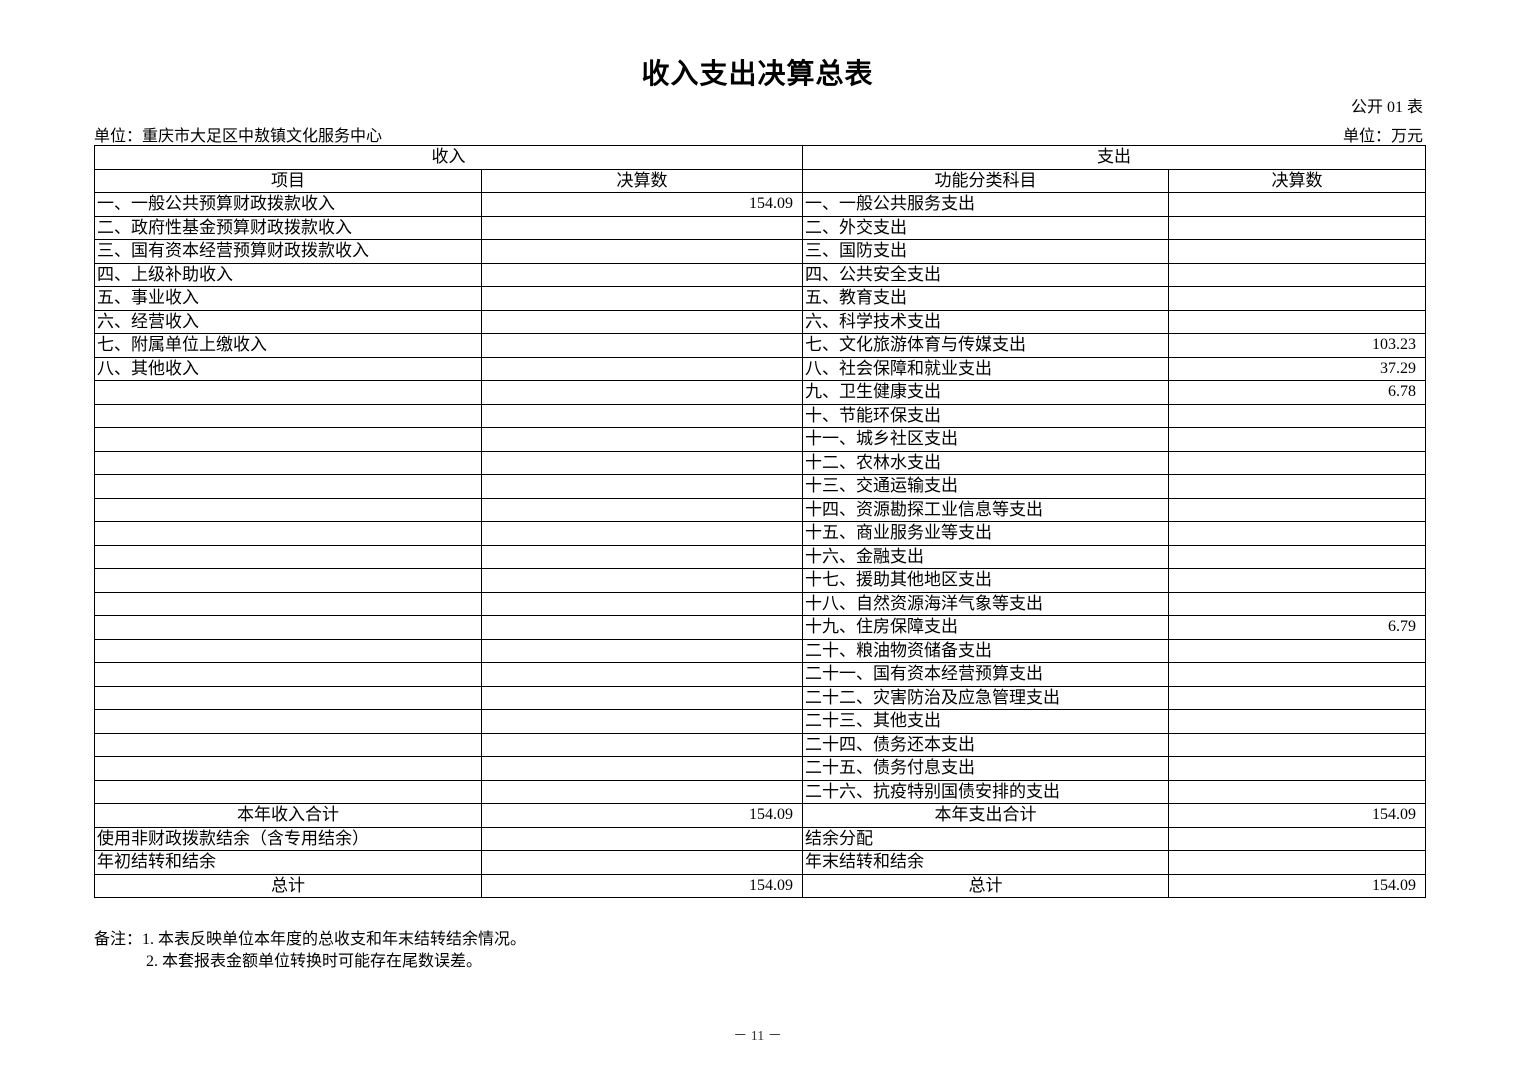 Image resolution: width=1515 pixels, height=1069 pixels. I want to click on expense-item: 二十四、债务还本支出, so click(985, 744).